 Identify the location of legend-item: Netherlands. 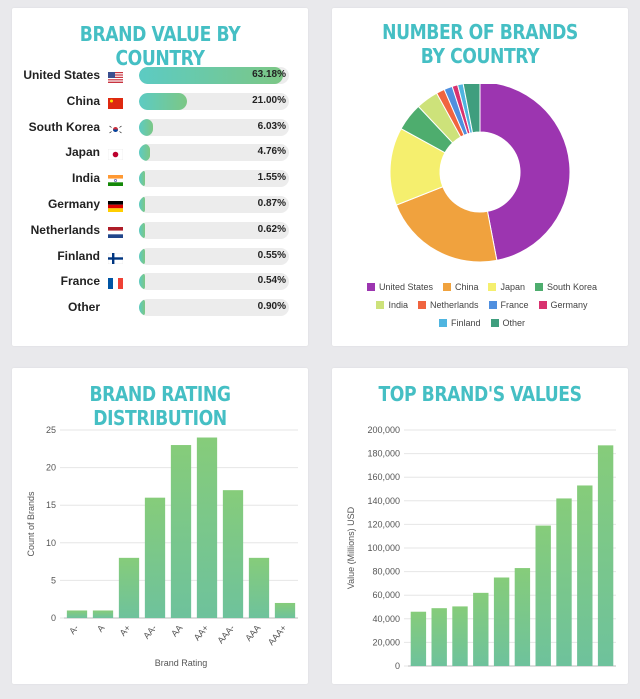
(448, 305).